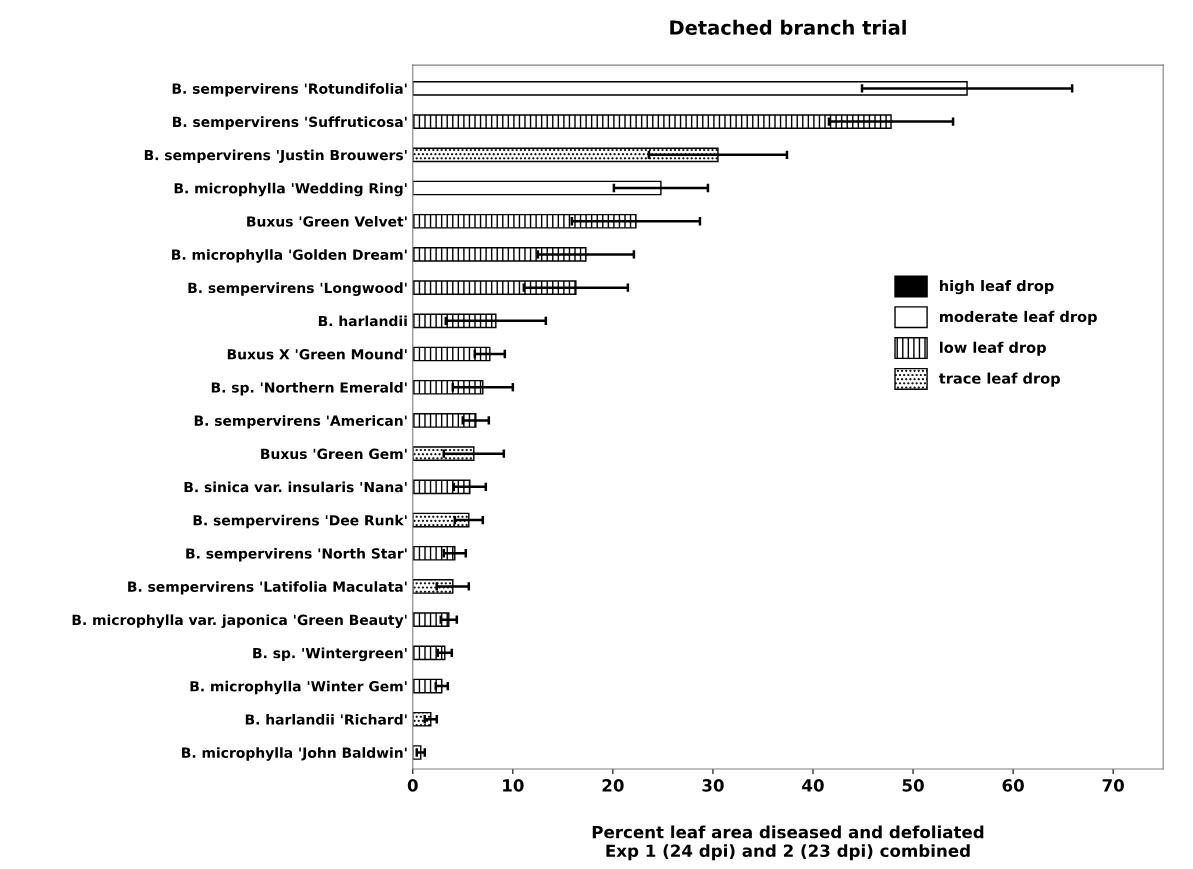 Image resolution: width=1193 pixels, height=869 pixels. What do you see at coordinates (713, 785) in the screenshot?
I see `x-tick-label: 30` at bounding box center [713, 785].